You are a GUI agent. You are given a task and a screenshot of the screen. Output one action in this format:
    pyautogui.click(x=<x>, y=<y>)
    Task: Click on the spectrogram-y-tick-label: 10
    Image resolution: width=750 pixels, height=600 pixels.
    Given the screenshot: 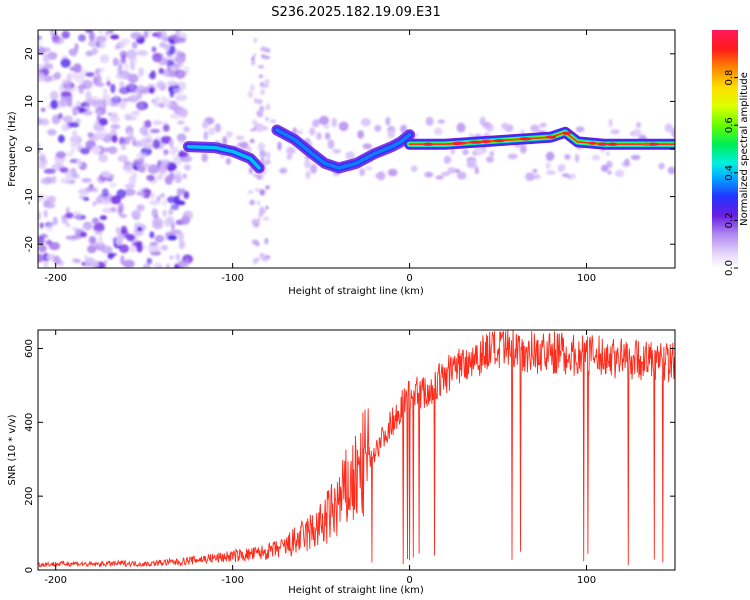 What is the action you would take?
    pyautogui.click(x=29, y=101)
    